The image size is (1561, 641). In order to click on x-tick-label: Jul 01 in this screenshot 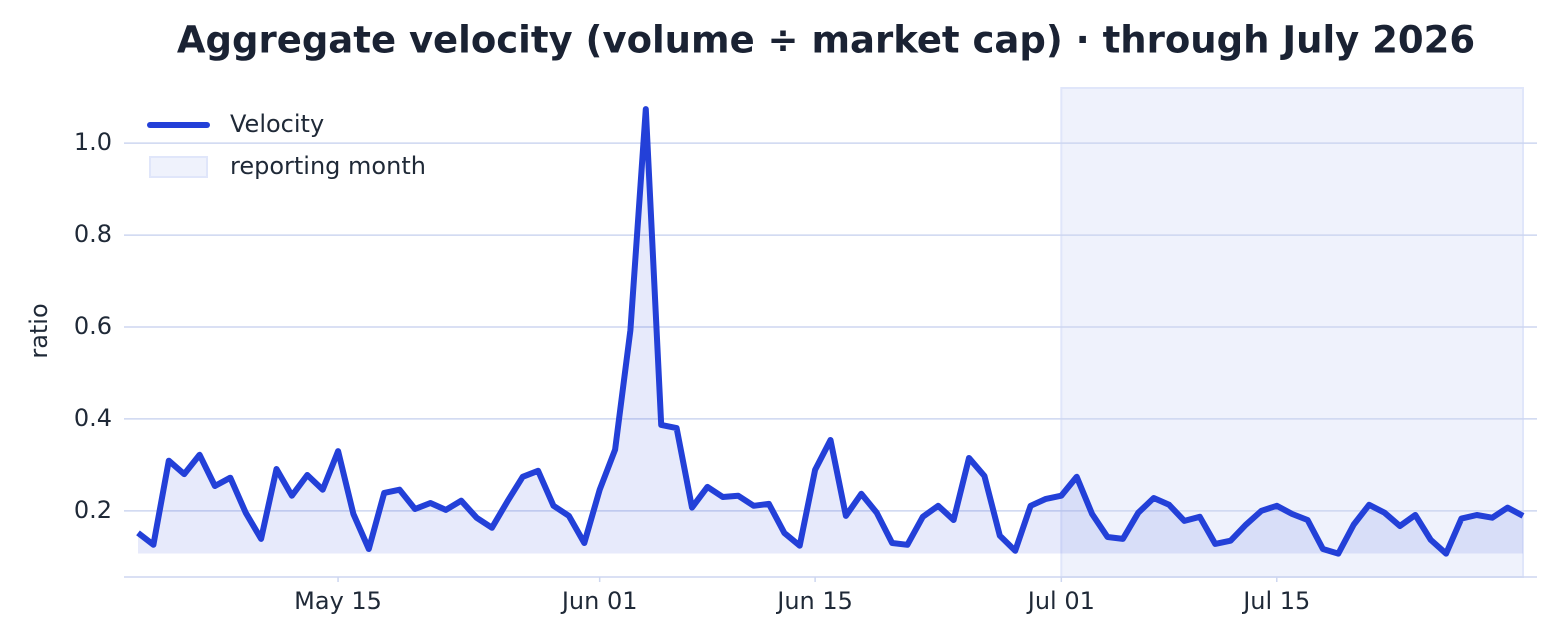, I will do `click(1060, 601)`.